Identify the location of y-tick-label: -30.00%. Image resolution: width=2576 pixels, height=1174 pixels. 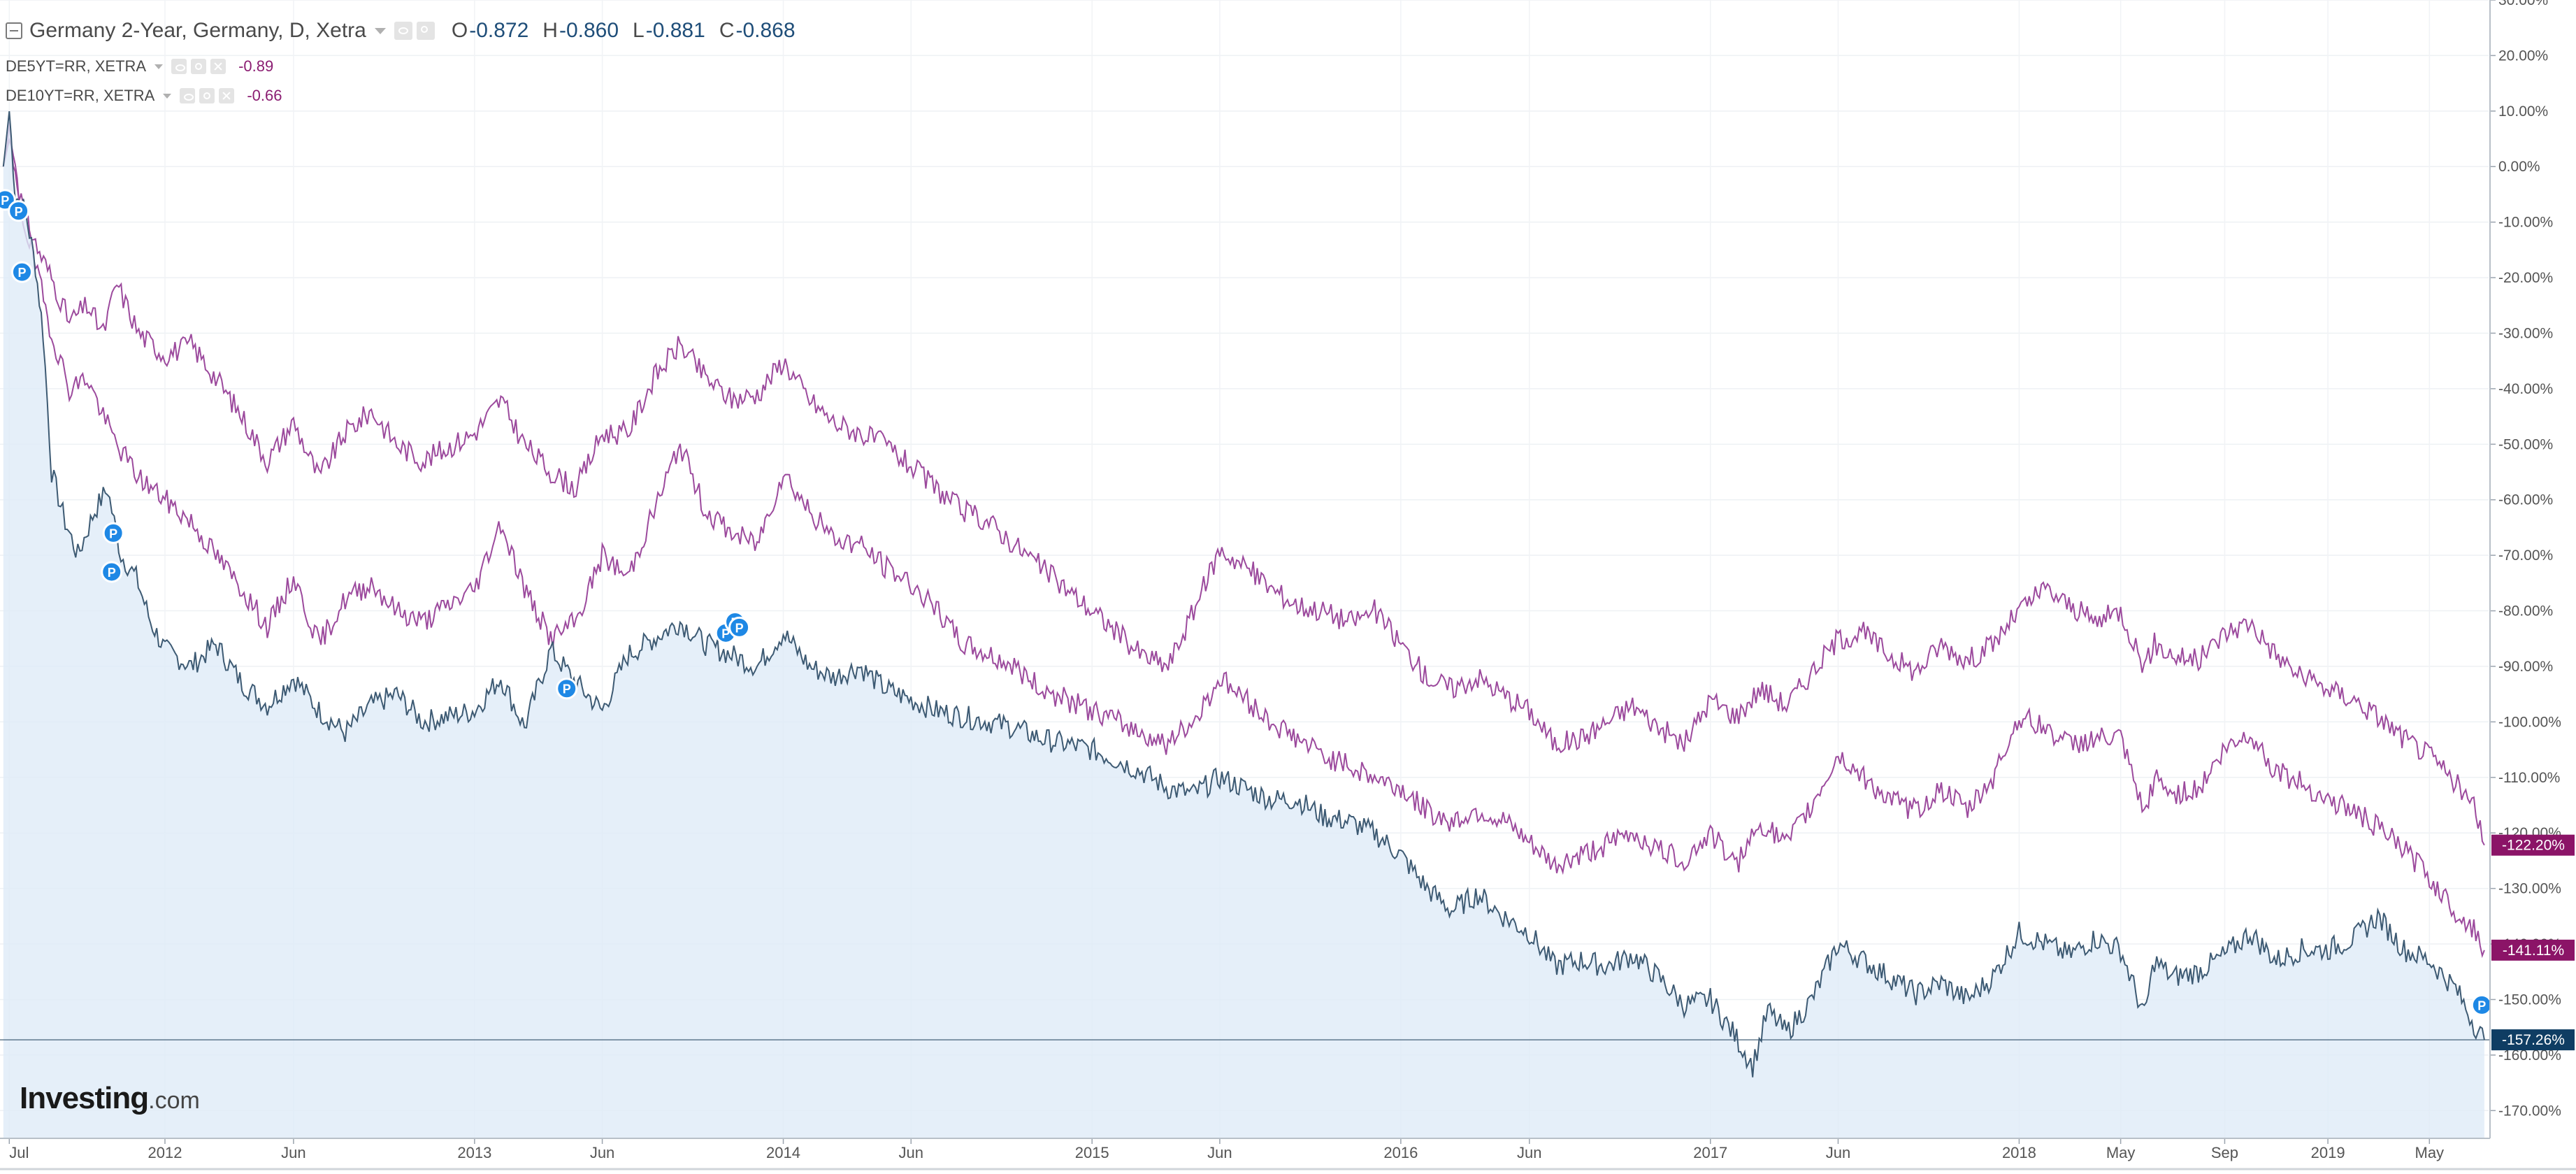
(2525, 333).